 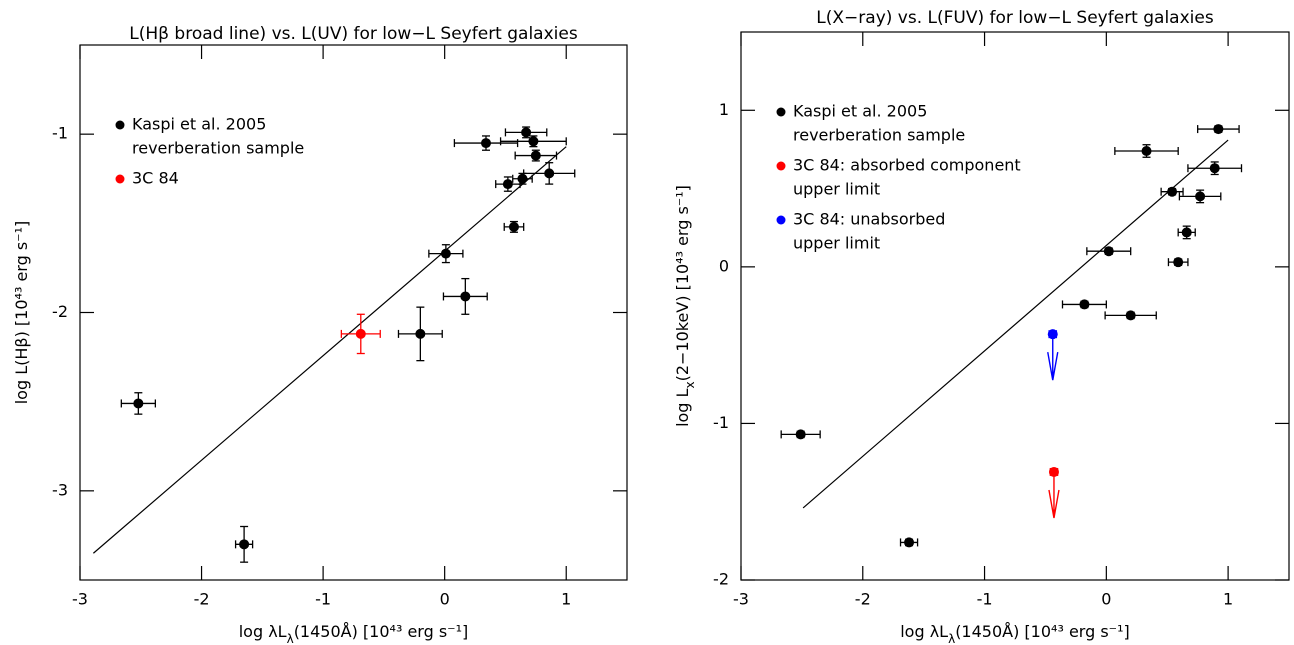 I want to click on y-axis-label: log L(Hβ) [10⁴³ erg s⁻¹], so click(x=21, y=313).